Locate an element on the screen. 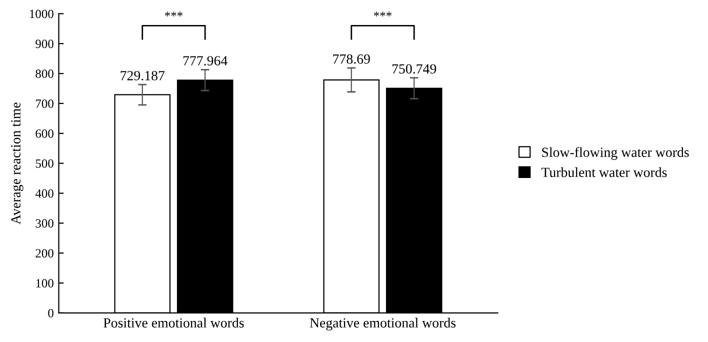 This screenshot has height=342, width=708. y-tick-label: 600 is located at coordinates (45, 133).